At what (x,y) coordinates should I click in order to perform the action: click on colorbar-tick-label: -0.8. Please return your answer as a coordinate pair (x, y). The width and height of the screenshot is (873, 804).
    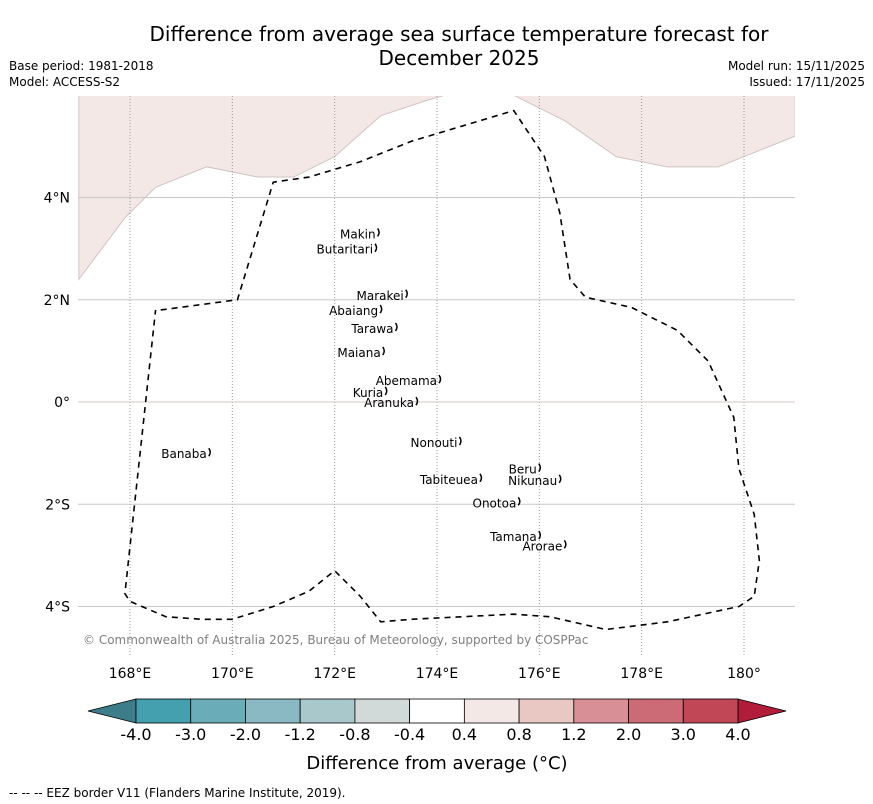
    Looking at the image, I should click on (354, 734).